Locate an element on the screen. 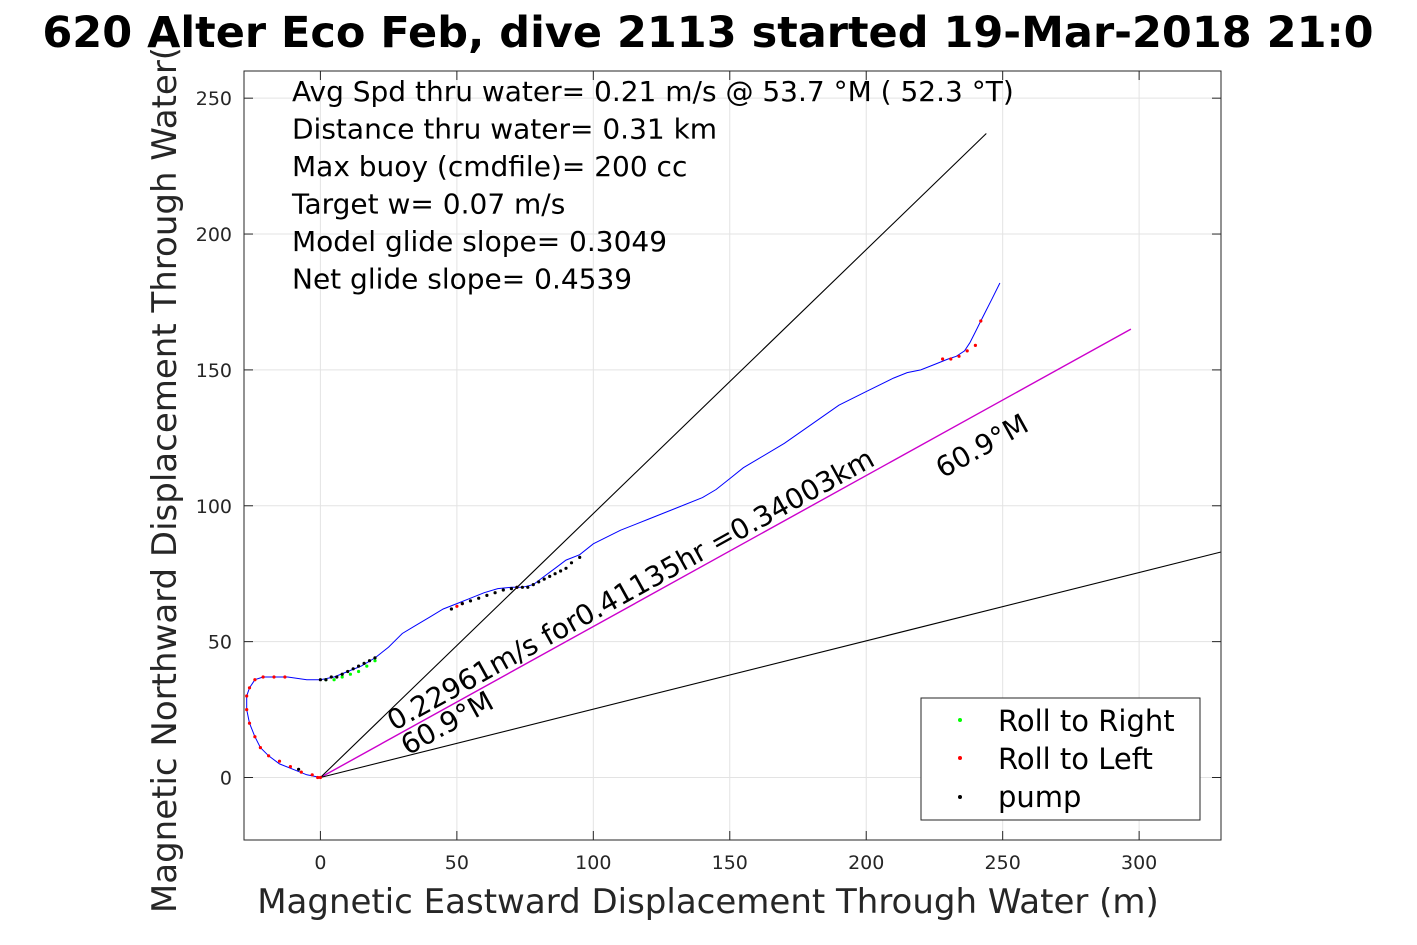 The width and height of the screenshot is (1417, 945). y-tick-label: 100 is located at coordinates (214, 507).